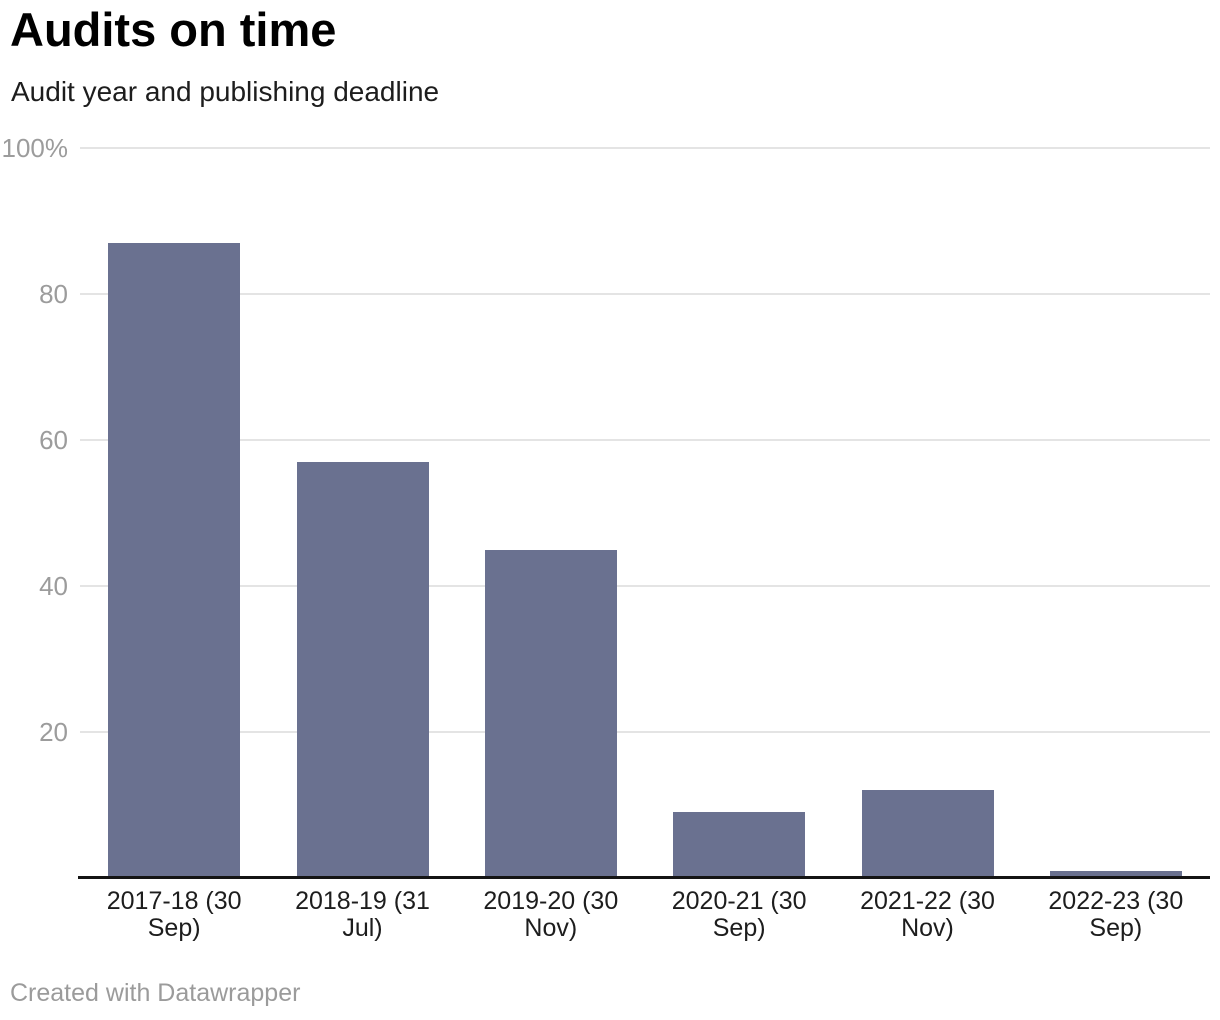 The height and width of the screenshot is (1020, 1220). I want to click on y-axis-tick-label: 80, so click(53, 294).